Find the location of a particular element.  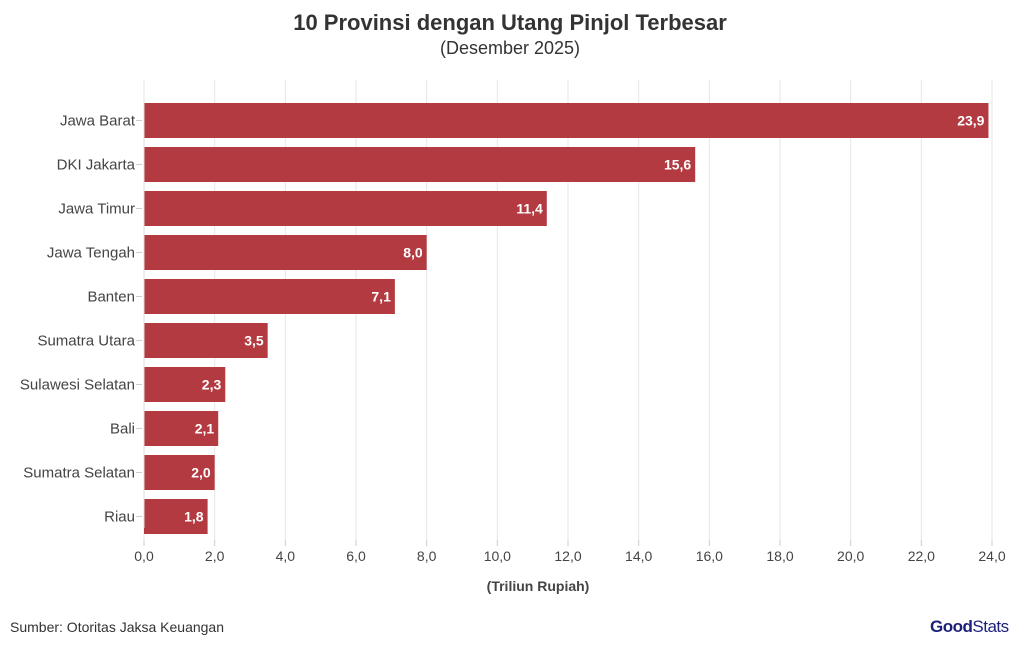

x-tick-label: 0,0 is located at coordinates (144, 556).